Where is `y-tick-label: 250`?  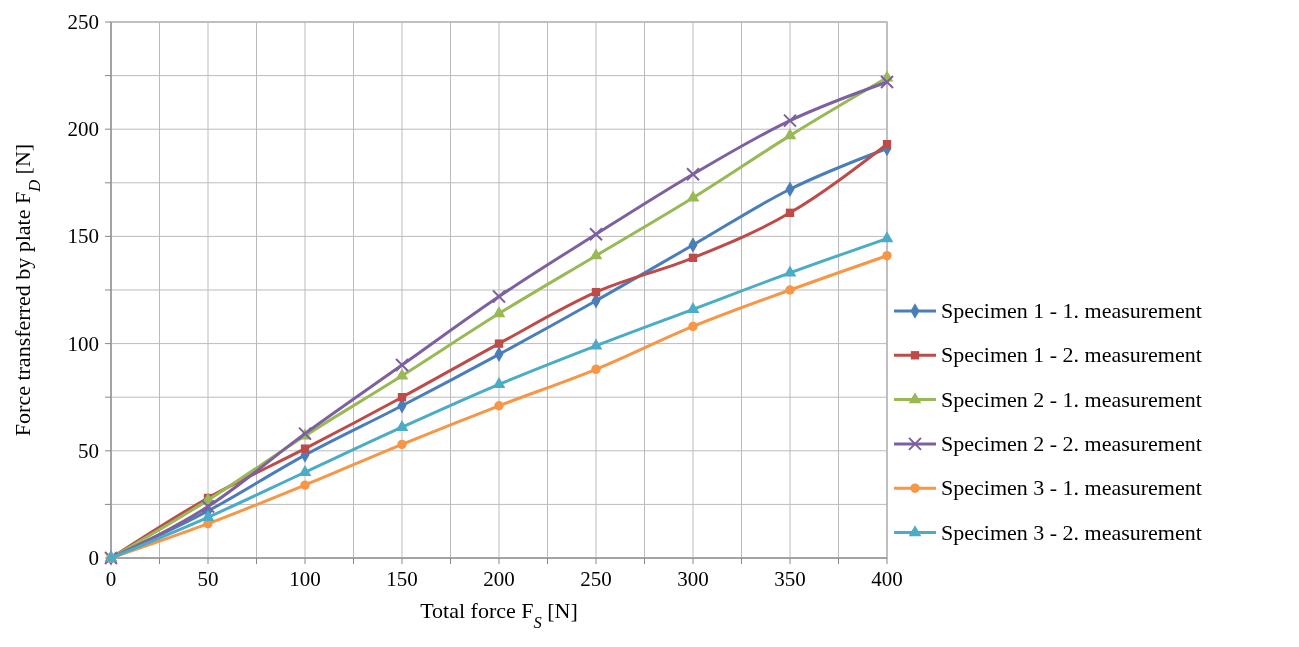 y-tick-label: 250 is located at coordinates (83, 22).